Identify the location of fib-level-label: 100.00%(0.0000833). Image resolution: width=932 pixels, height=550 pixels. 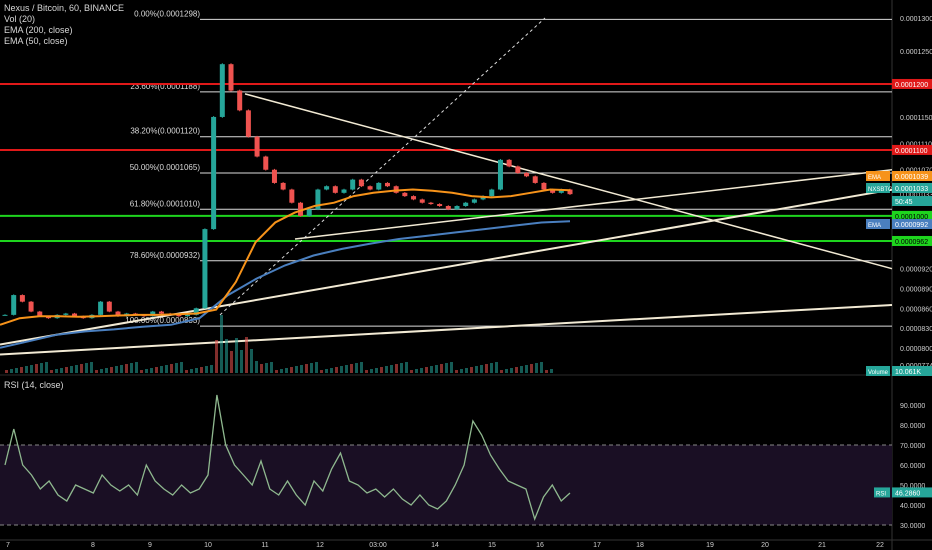
(162, 320).